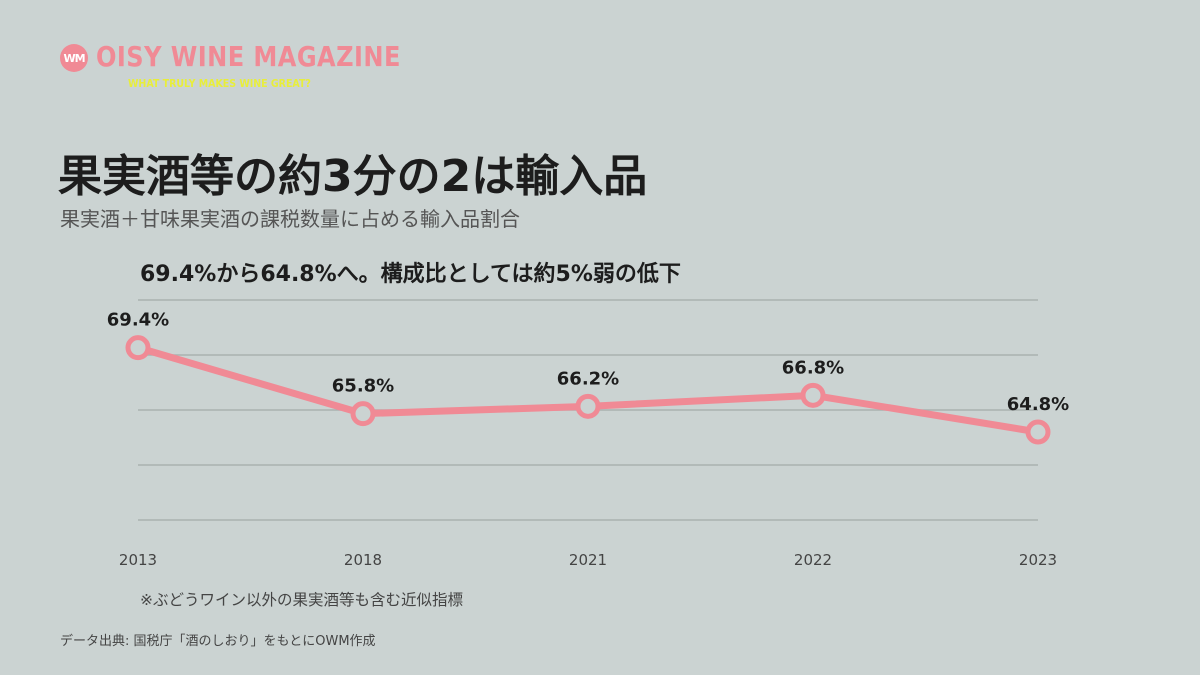  I want to click on logo-badge-text: WM, so click(74, 58).